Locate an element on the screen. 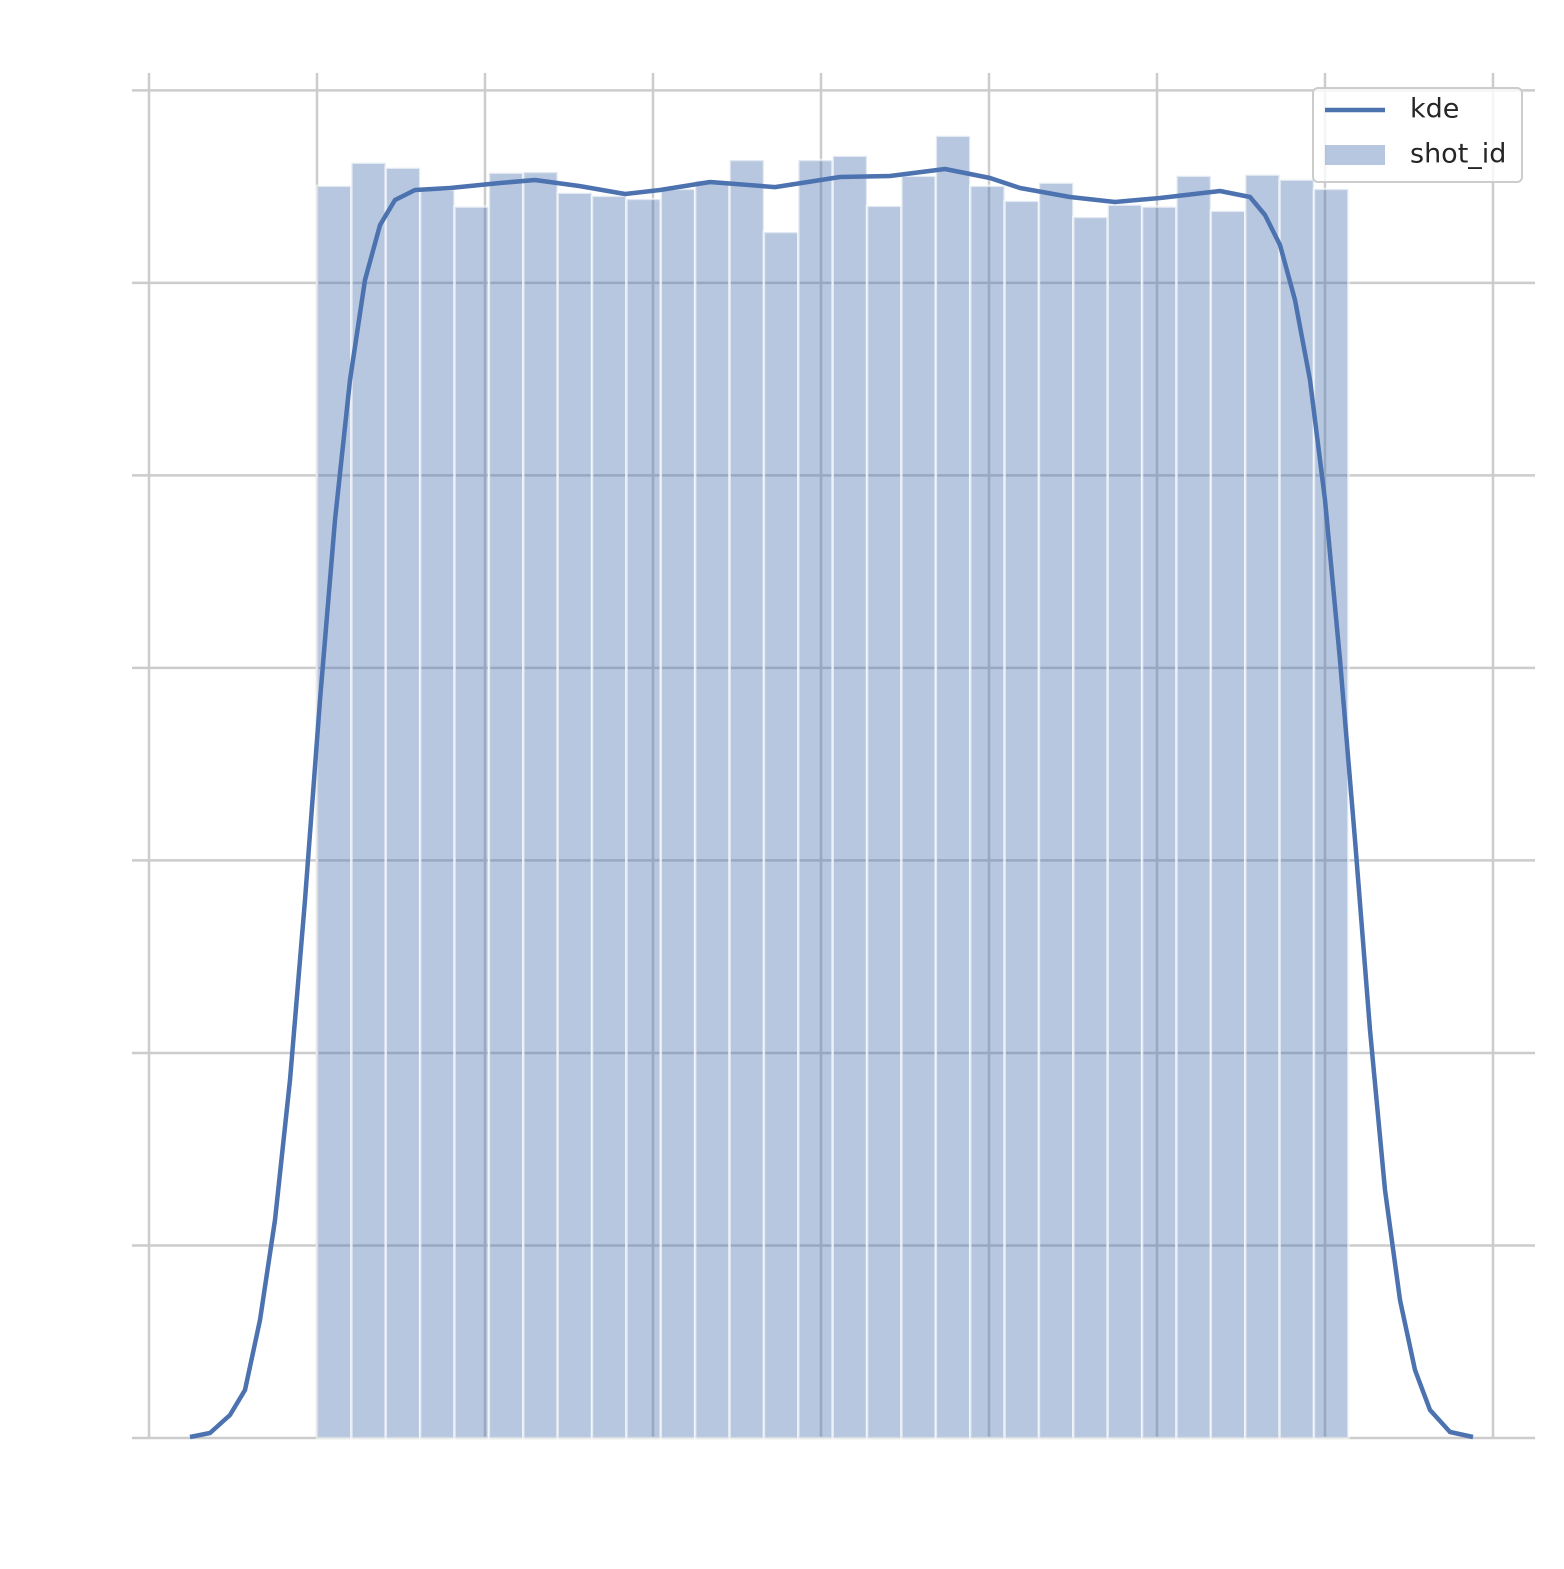 The width and height of the screenshot is (1564, 1569). legend-label: kde is located at coordinates (1434, 109).